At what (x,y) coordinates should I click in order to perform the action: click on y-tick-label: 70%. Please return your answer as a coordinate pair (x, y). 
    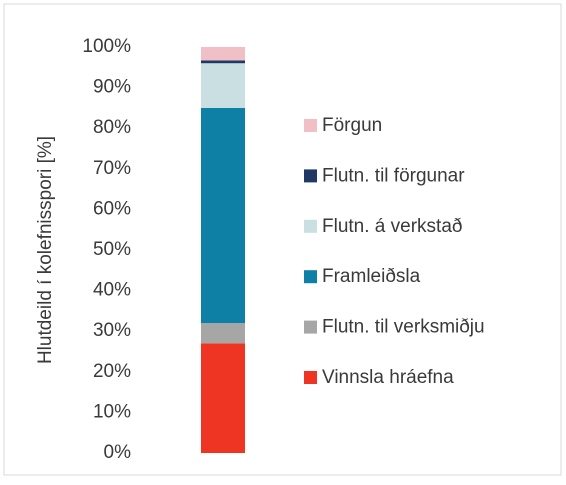
    Looking at the image, I should click on (112, 168).